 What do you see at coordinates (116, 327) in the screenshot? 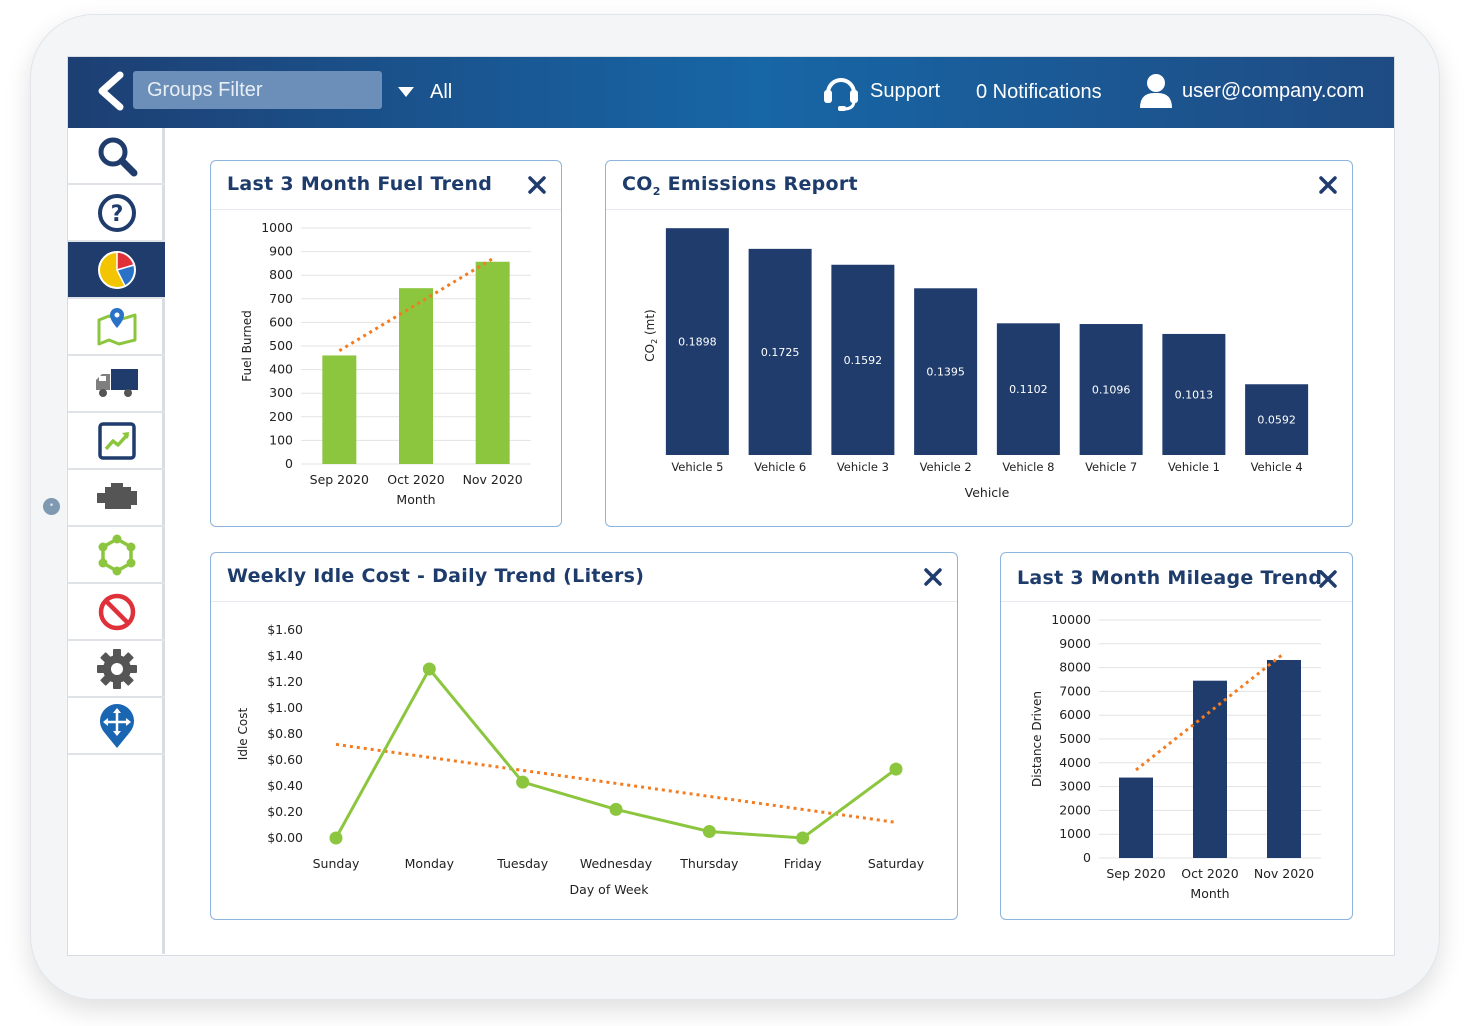
I see `sidebar-item-map` at bounding box center [116, 327].